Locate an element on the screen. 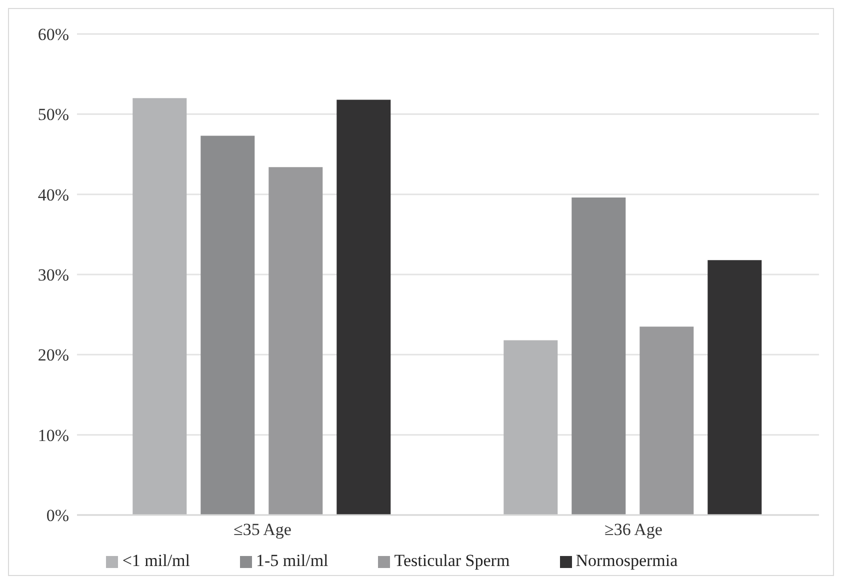  y-tick-label: 20% is located at coordinates (53, 355).